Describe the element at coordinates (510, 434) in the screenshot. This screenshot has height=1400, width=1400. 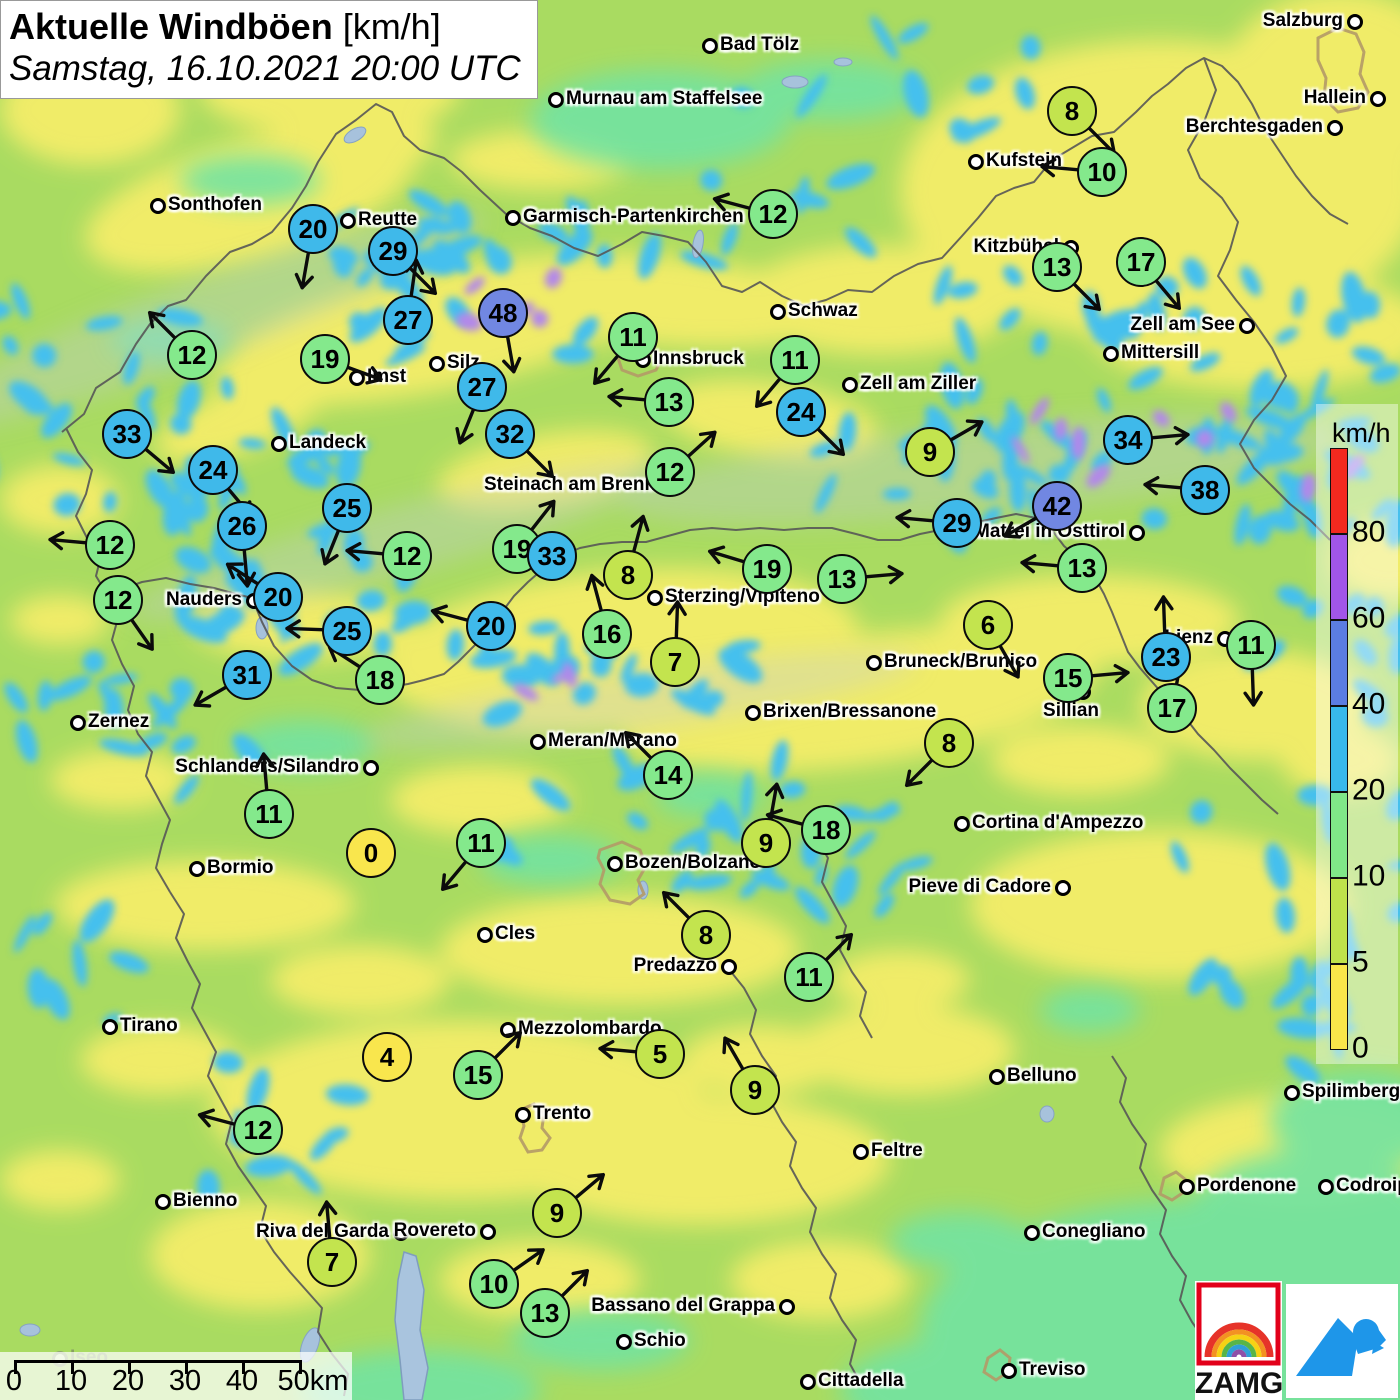
I see `station-wind-gust-value: 32` at that location.